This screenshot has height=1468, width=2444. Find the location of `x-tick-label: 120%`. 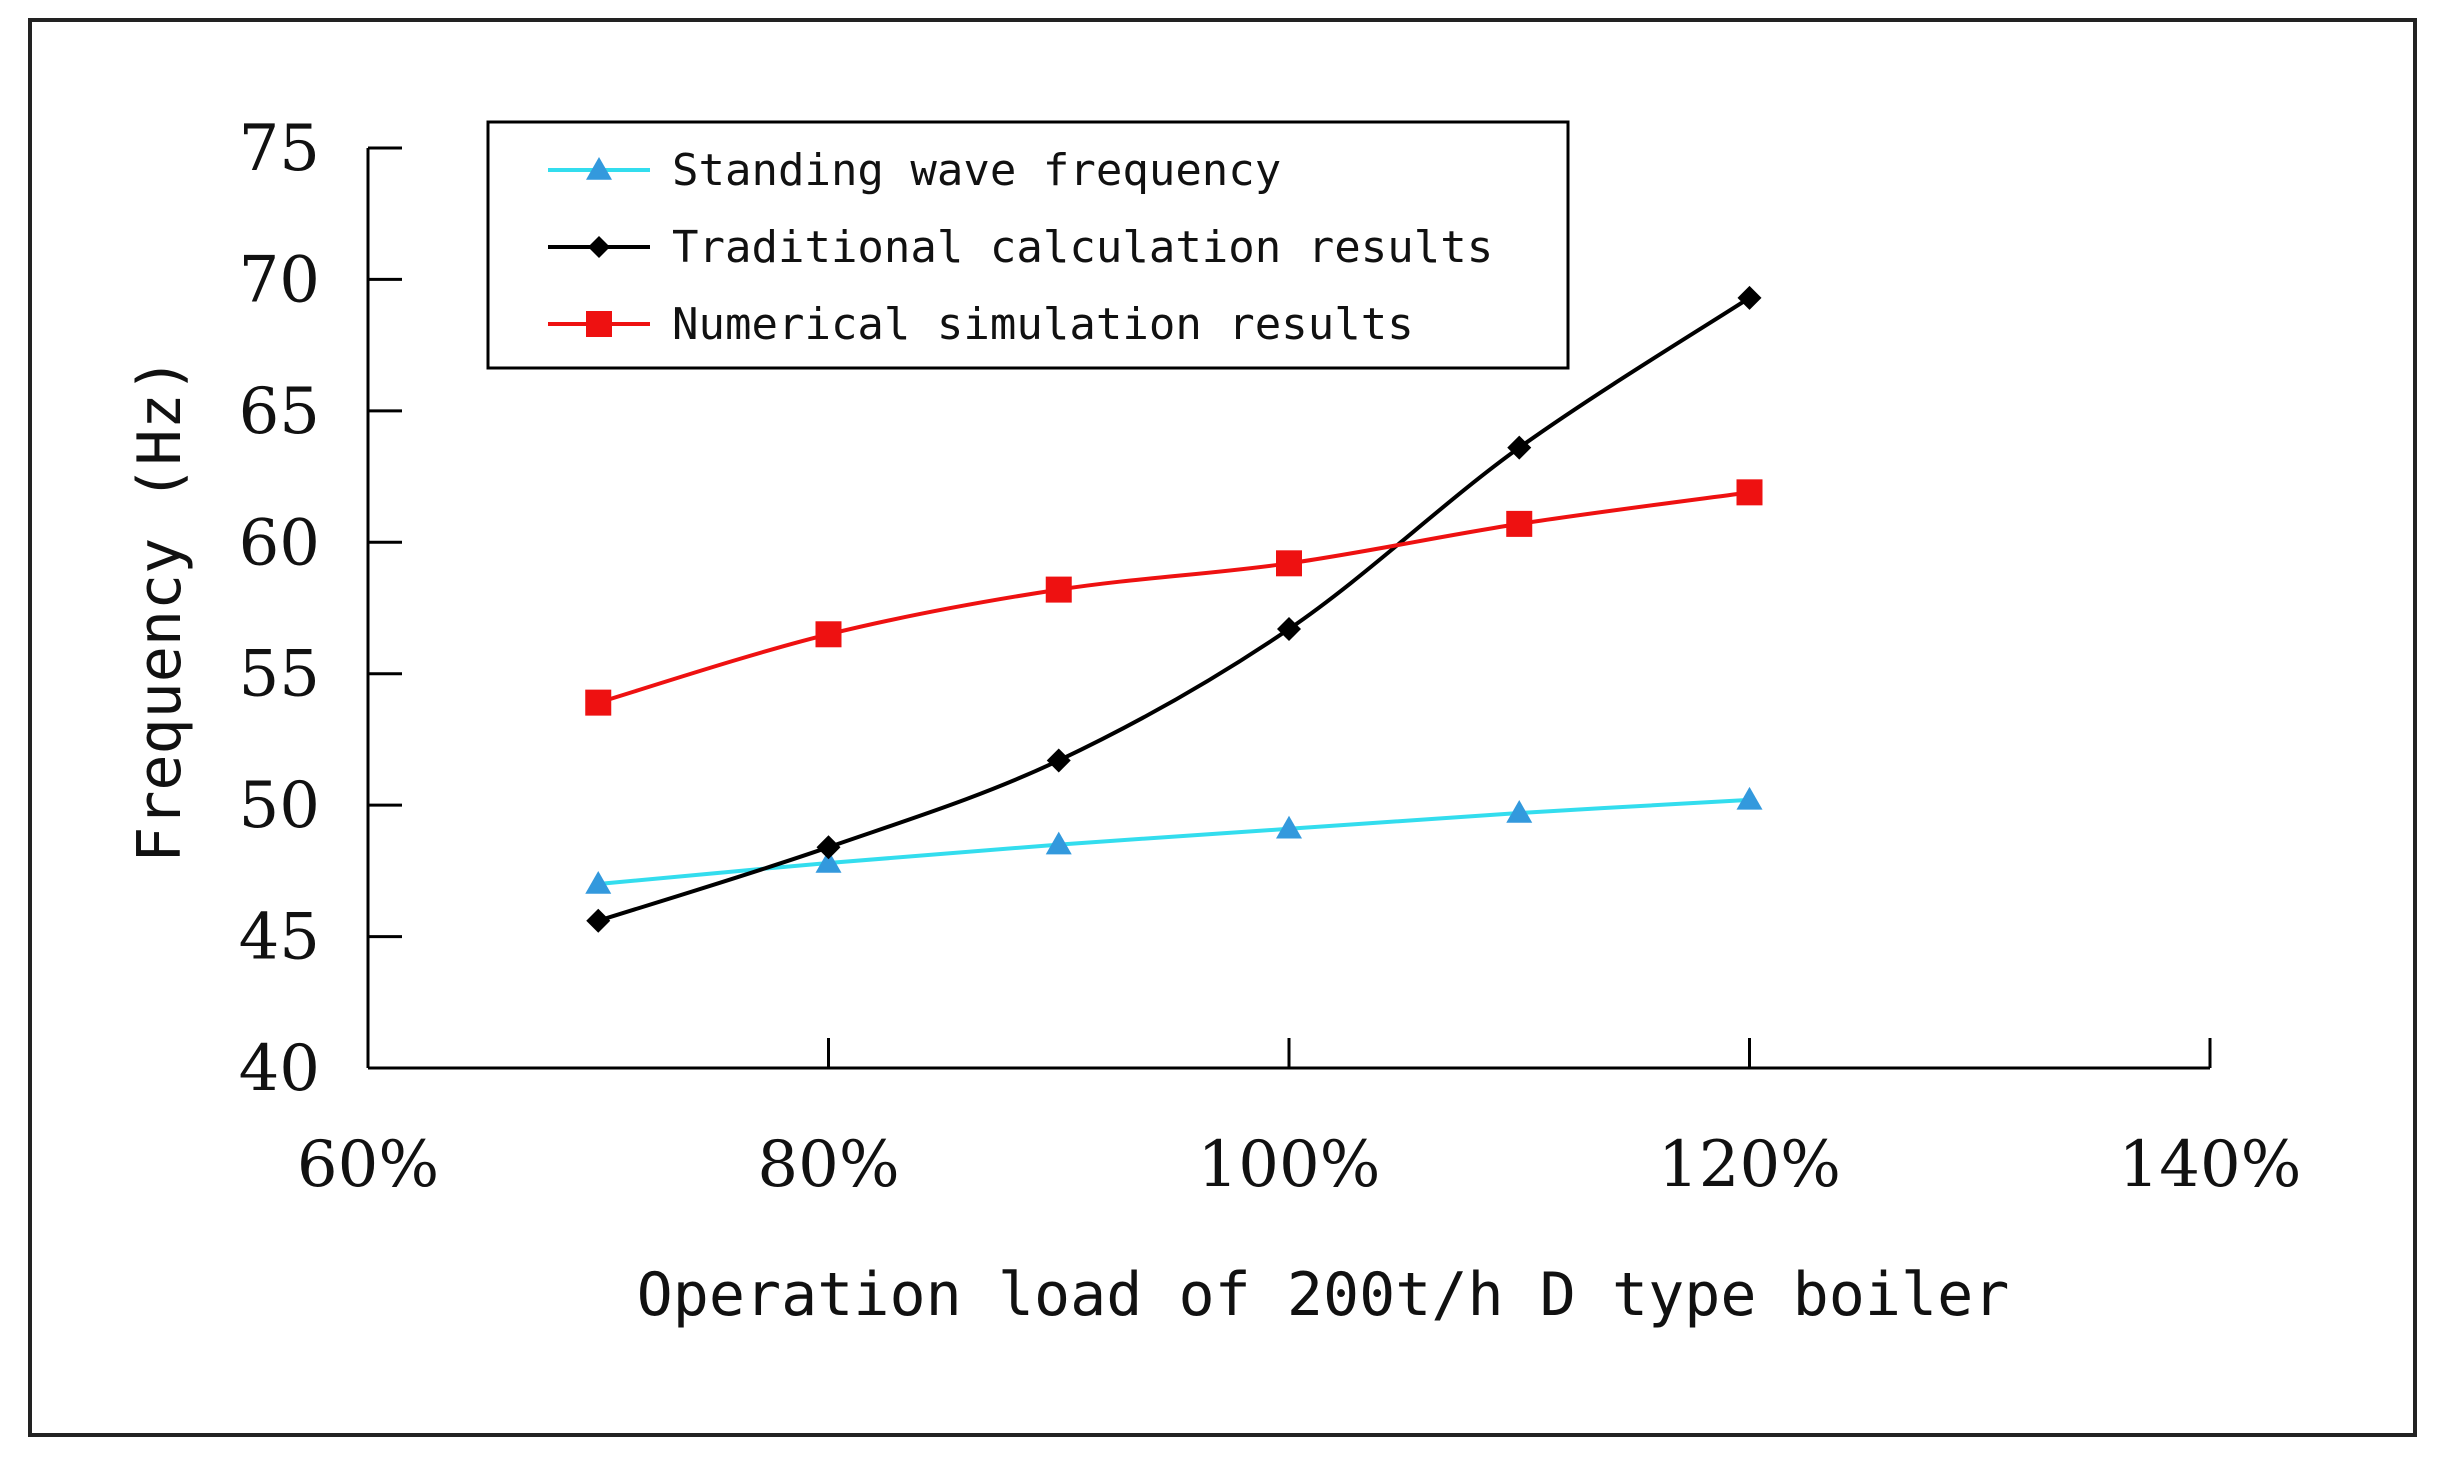

x-tick-label: 120% is located at coordinates (1749, 1165).